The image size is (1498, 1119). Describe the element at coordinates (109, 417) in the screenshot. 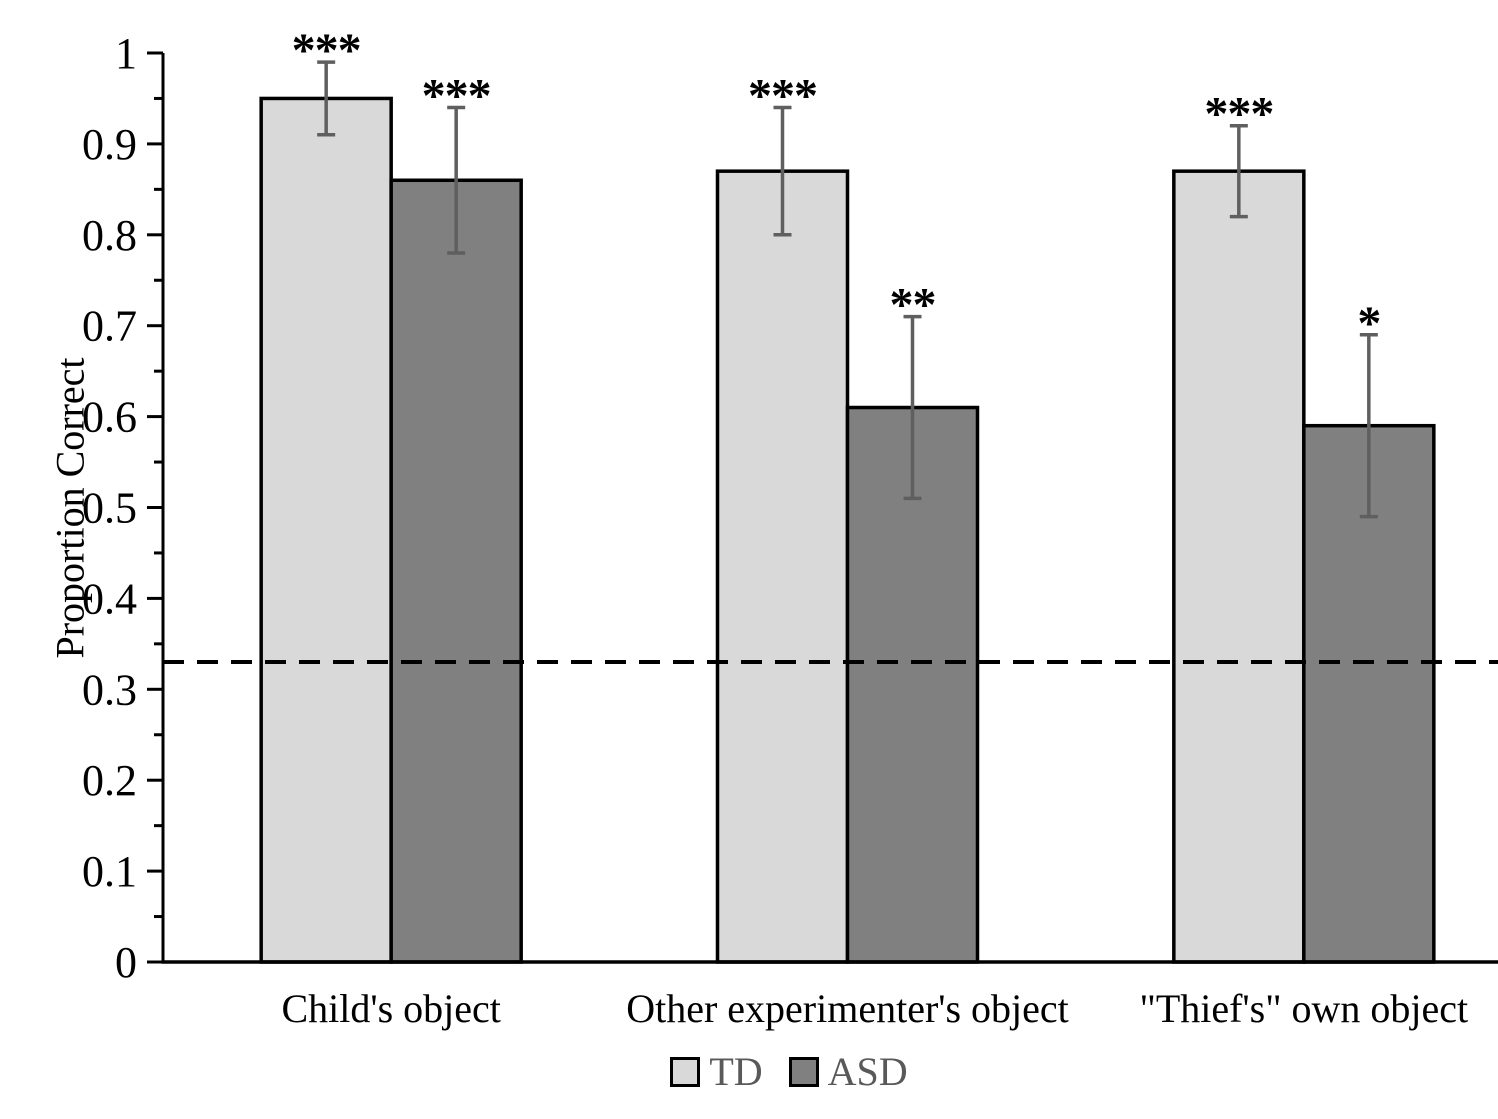

I see `y-tick-label: 0.6` at that location.